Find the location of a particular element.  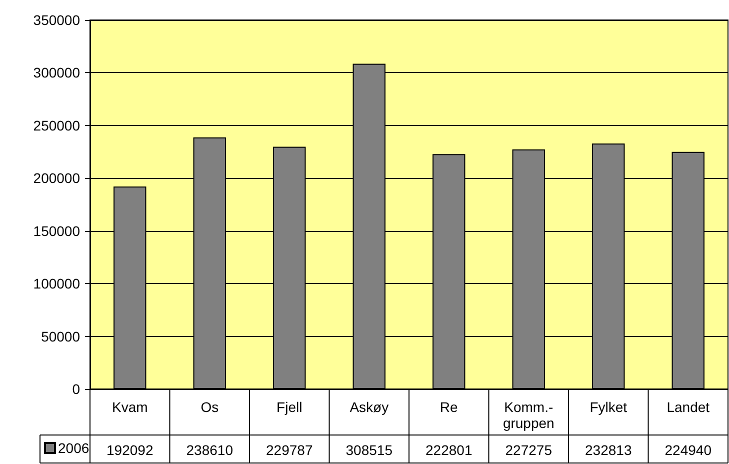

y-tick-label: 0 is located at coordinates (76, 389).